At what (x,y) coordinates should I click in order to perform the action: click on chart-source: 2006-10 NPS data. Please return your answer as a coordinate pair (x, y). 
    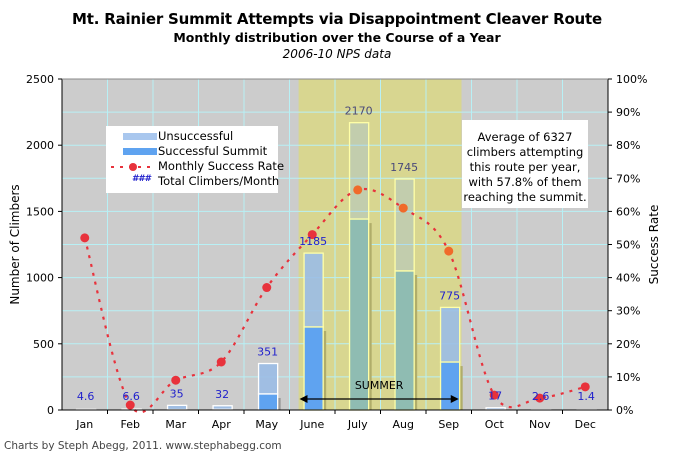
    Looking at the image, I should click on (337, 54).